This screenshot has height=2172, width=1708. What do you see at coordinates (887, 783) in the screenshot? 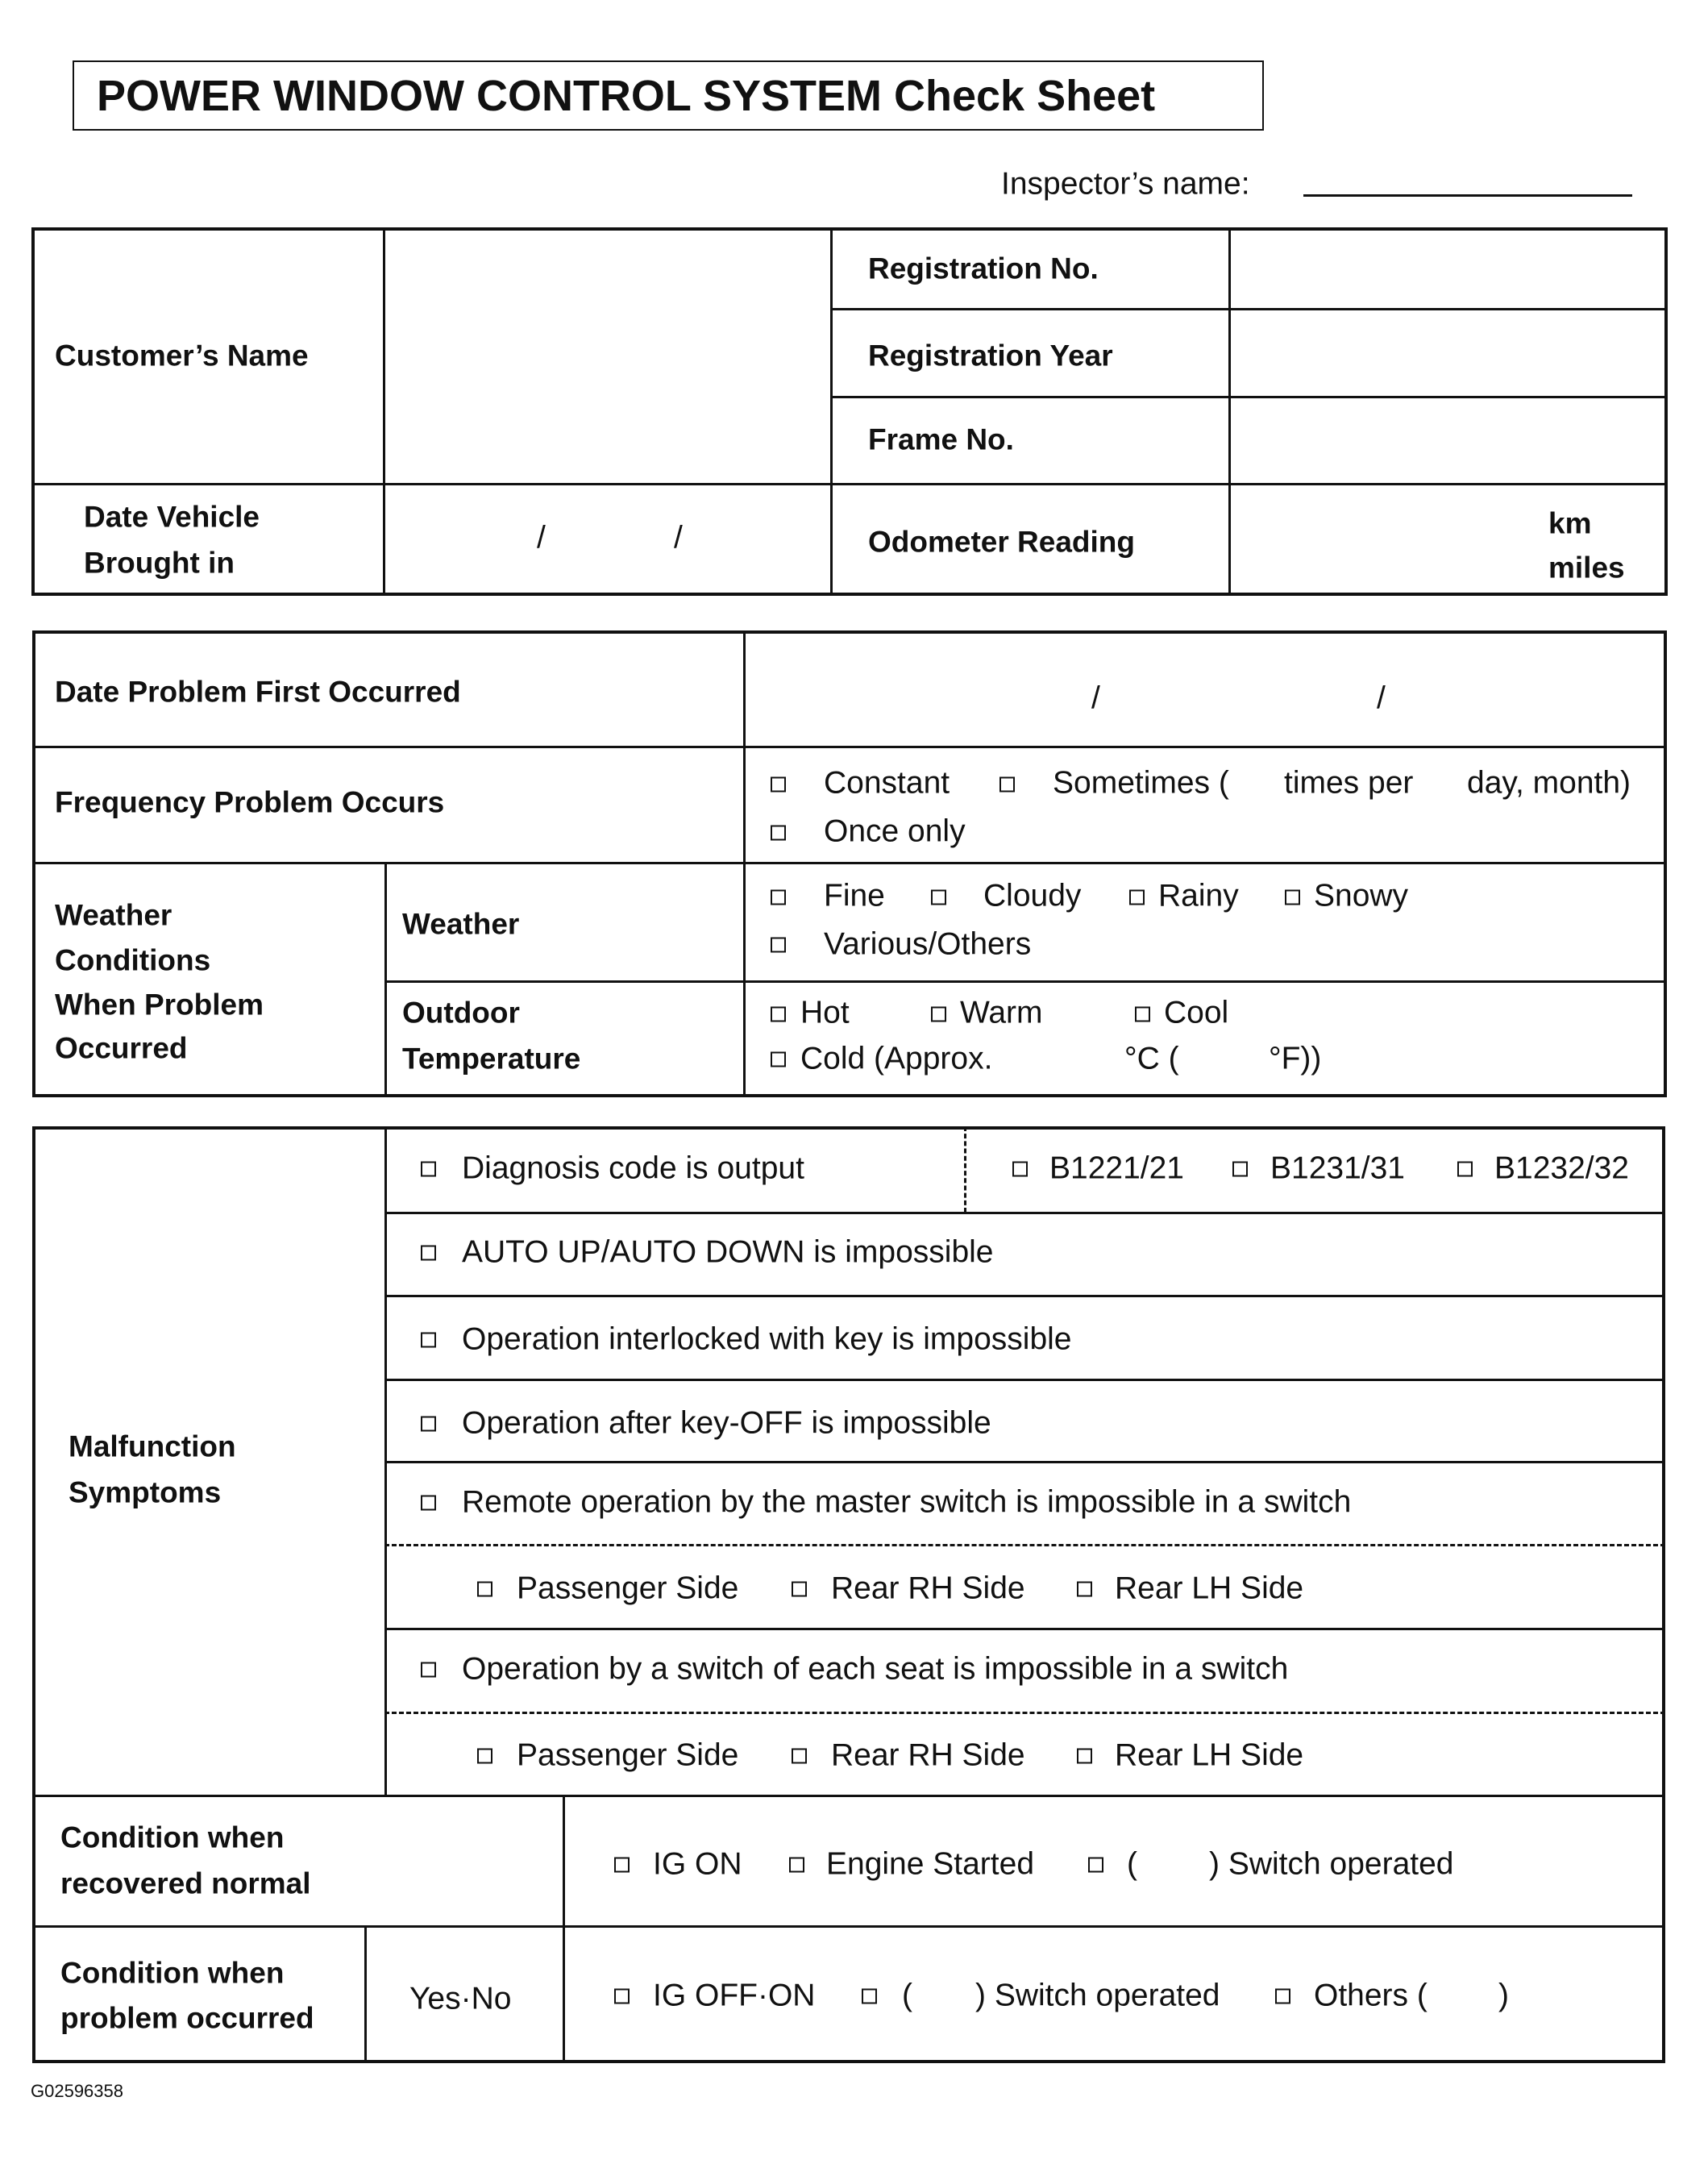
I see `constant-option: Constant` at bounding box center [887, 783].